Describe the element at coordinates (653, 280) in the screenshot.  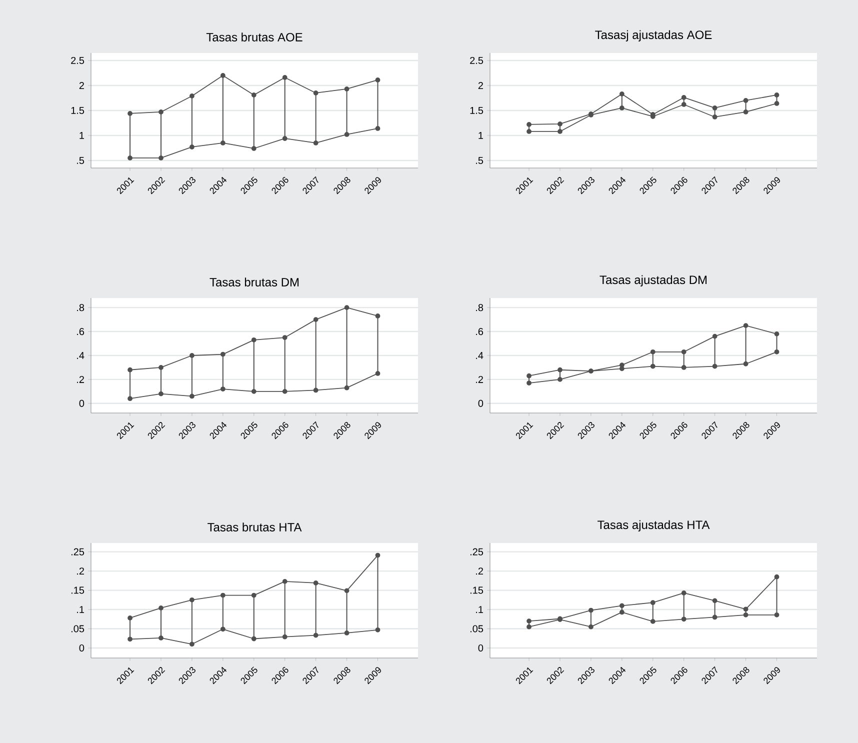
I see `chart-title: Tasas ajustadas DM` at that location.